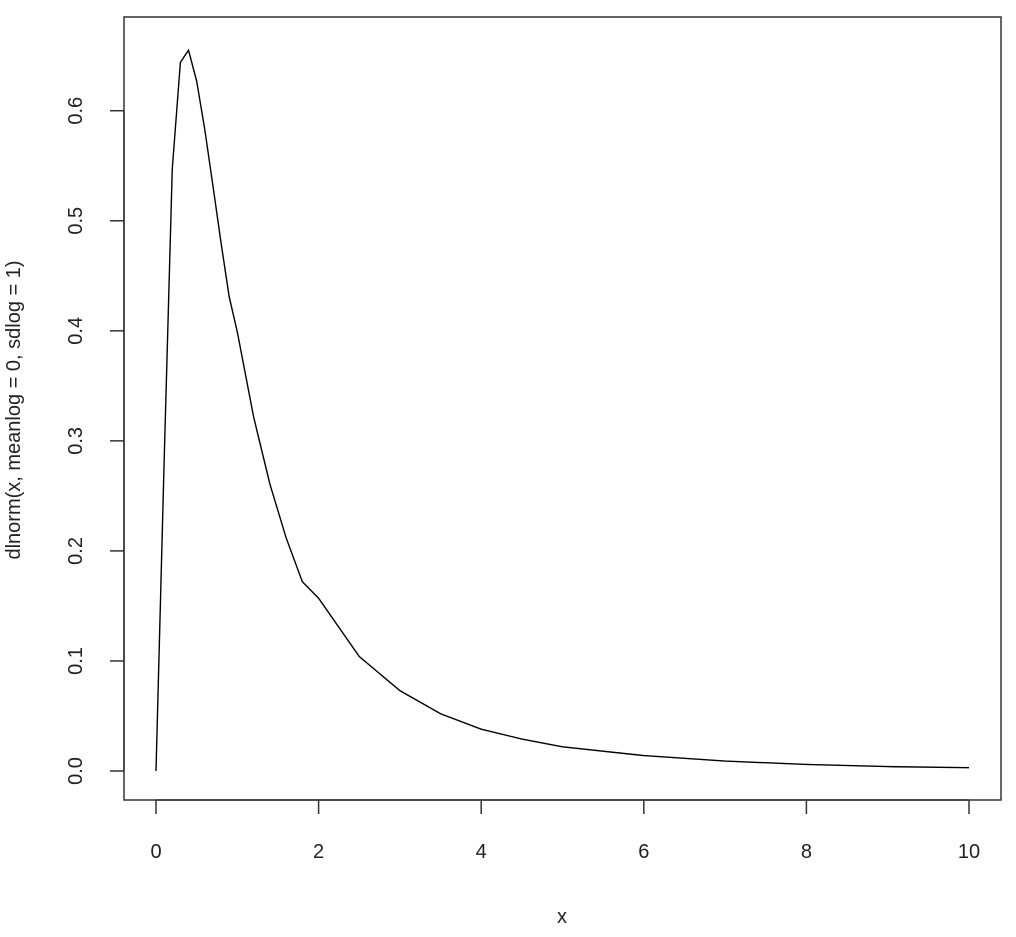 This screenshot has width=1016, height=937. What do you see at coordinates (318, 852) in the screenshot?
I see `x-tick-label: 2` at bounding box center [318, 852].